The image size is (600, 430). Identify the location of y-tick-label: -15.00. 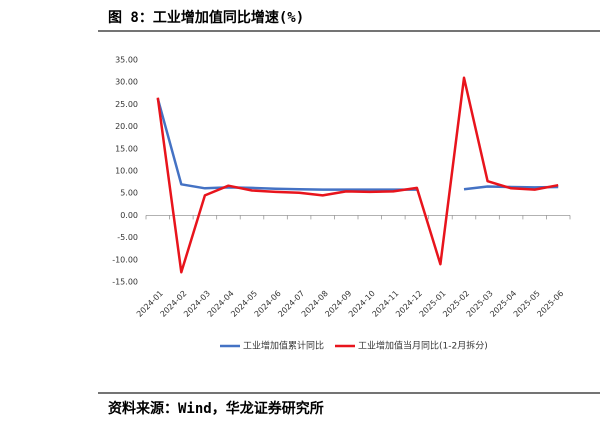
(125, 282).